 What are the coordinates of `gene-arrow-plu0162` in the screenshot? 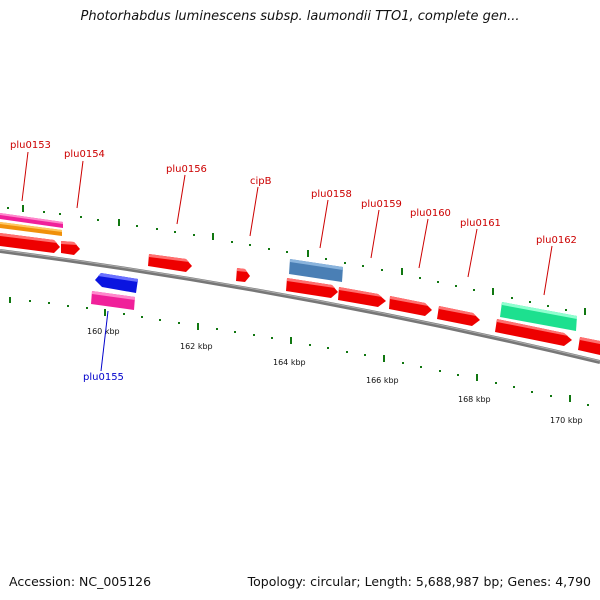 It's located at (533, 332).